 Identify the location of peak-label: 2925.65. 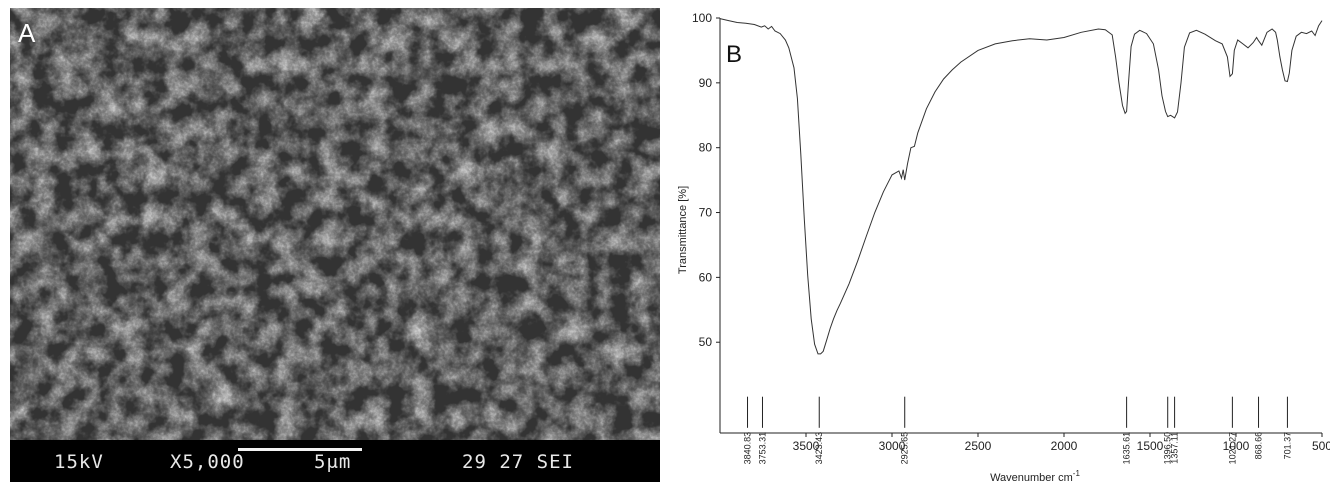
(905, 448).